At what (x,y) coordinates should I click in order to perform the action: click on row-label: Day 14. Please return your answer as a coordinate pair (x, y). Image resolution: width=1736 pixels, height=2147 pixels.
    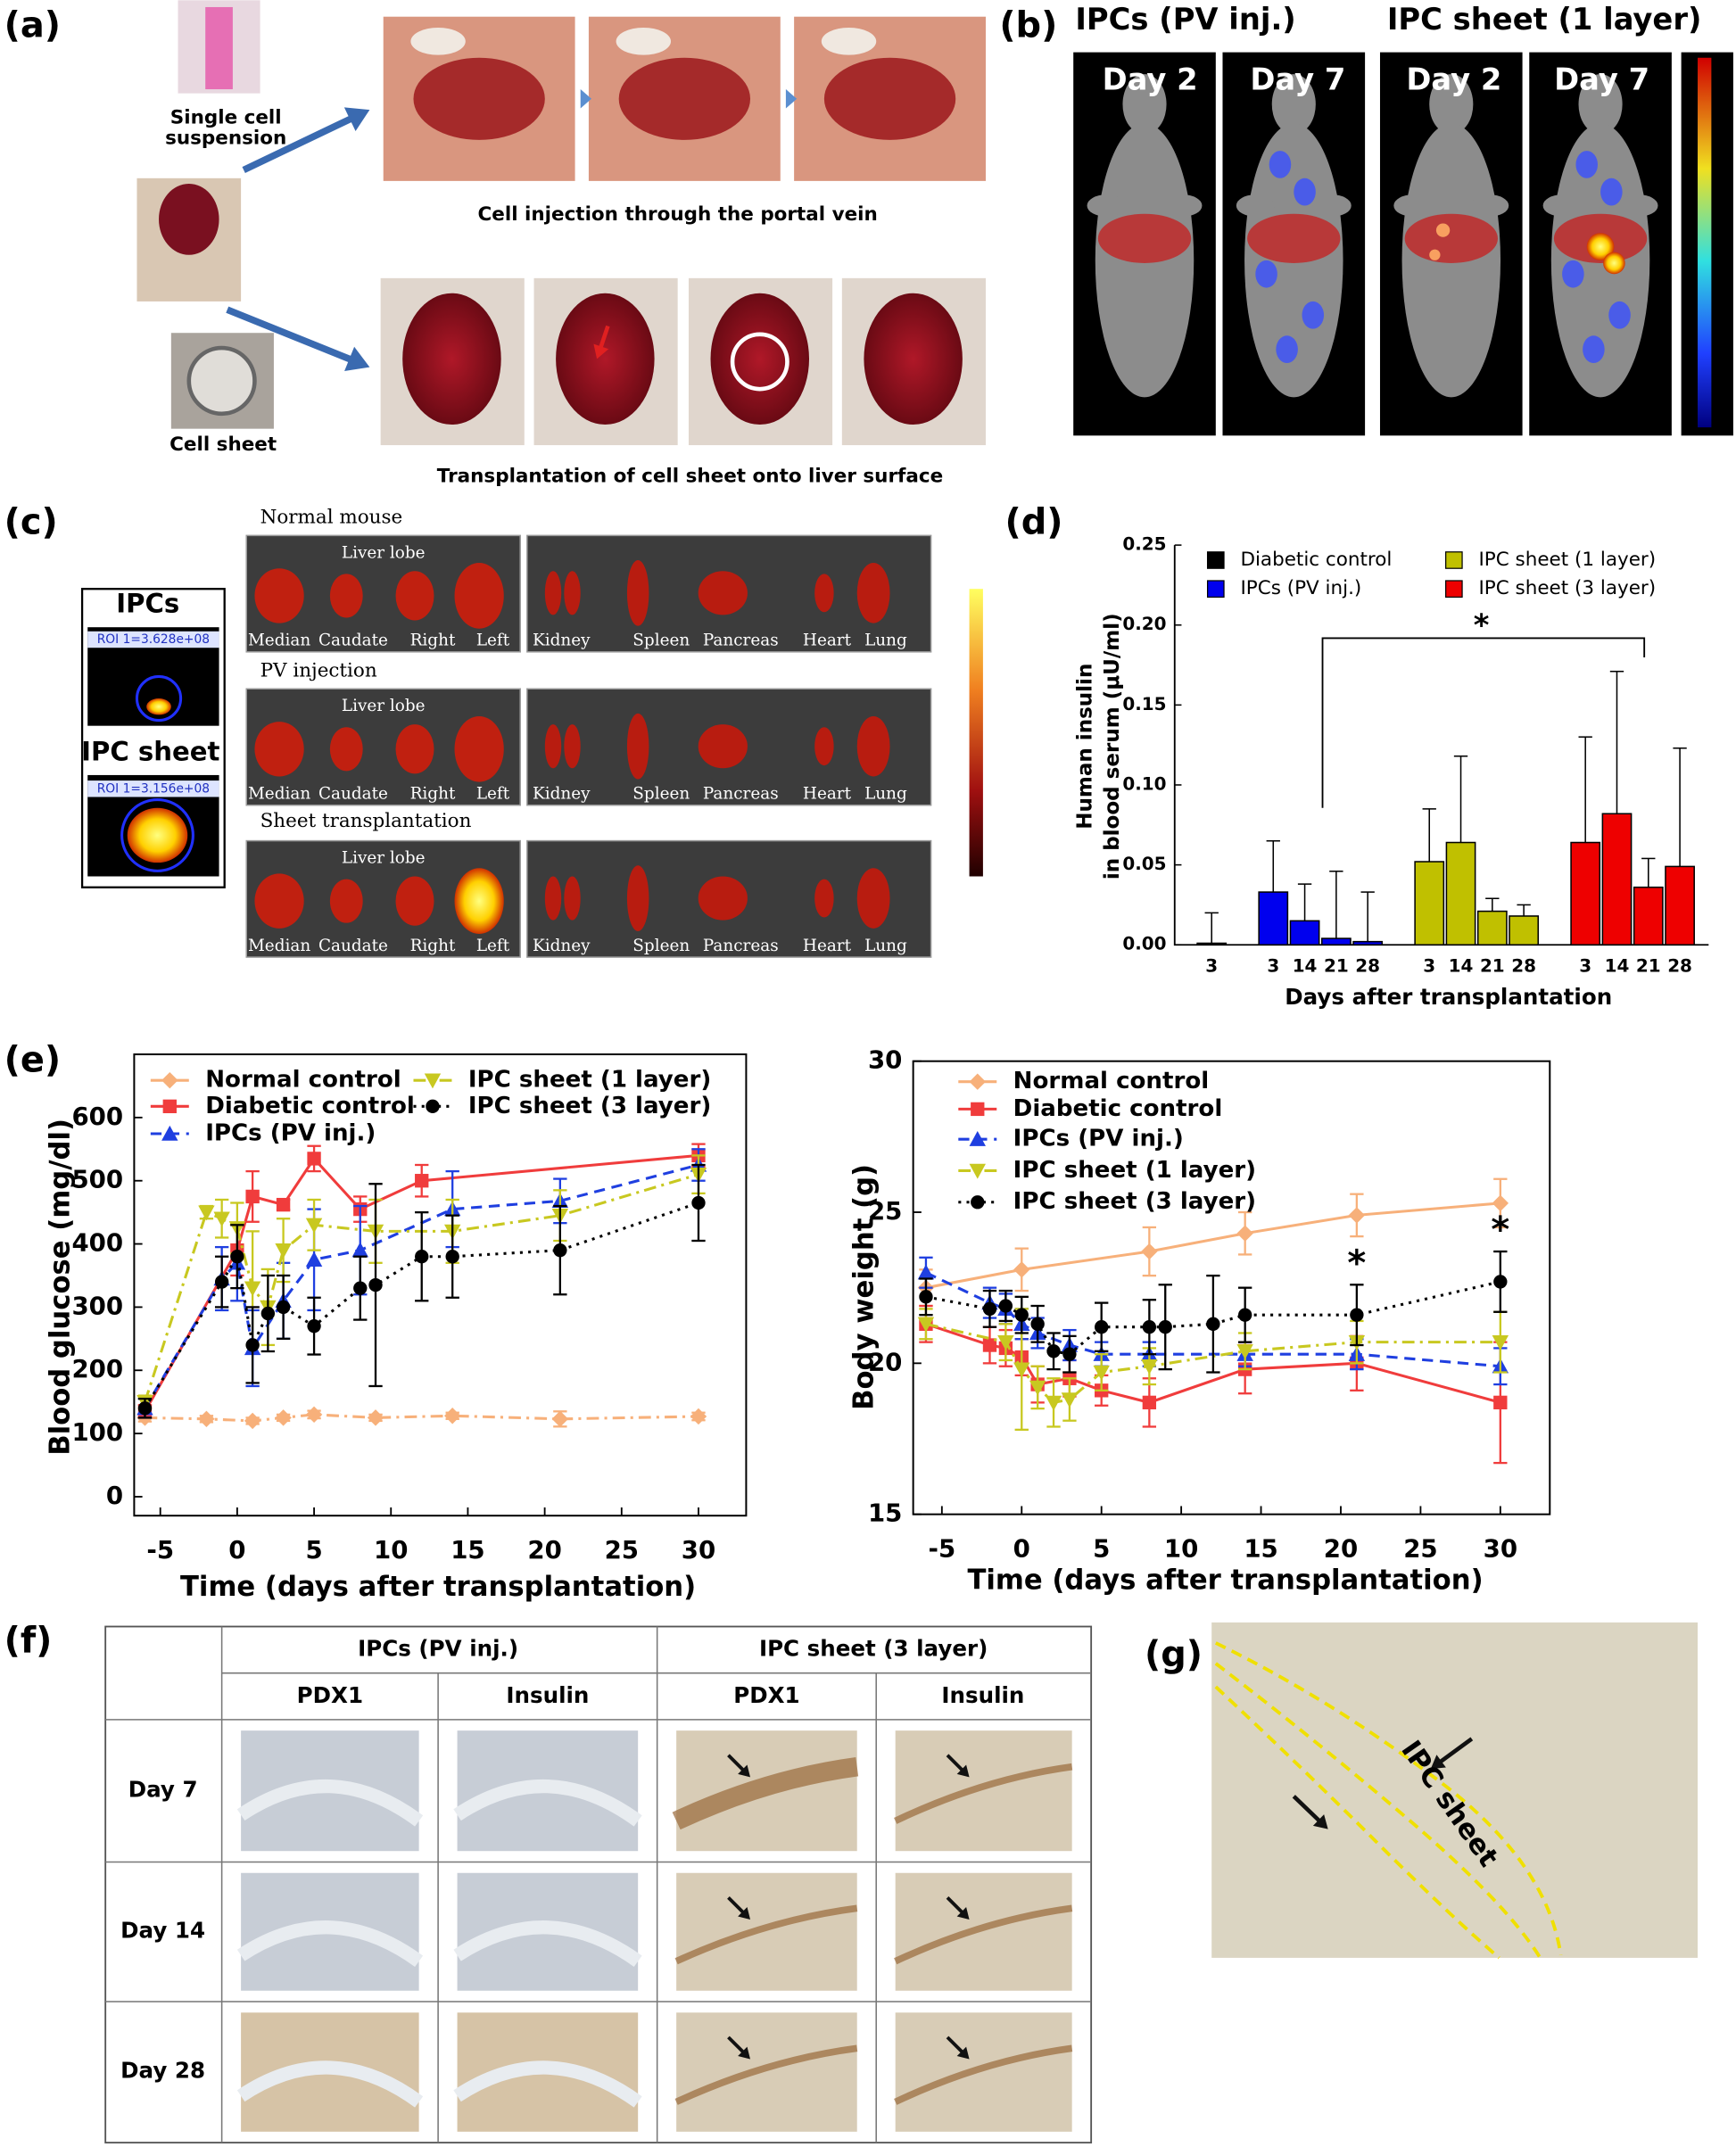
    Looking at the image, I should click on (162, 1931).